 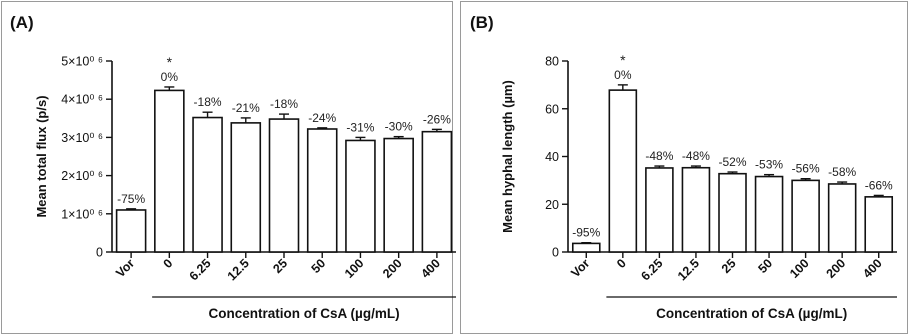 I want to click on y-tick-label: 2×10⁰ ⁶, so click(x=82, y=176).